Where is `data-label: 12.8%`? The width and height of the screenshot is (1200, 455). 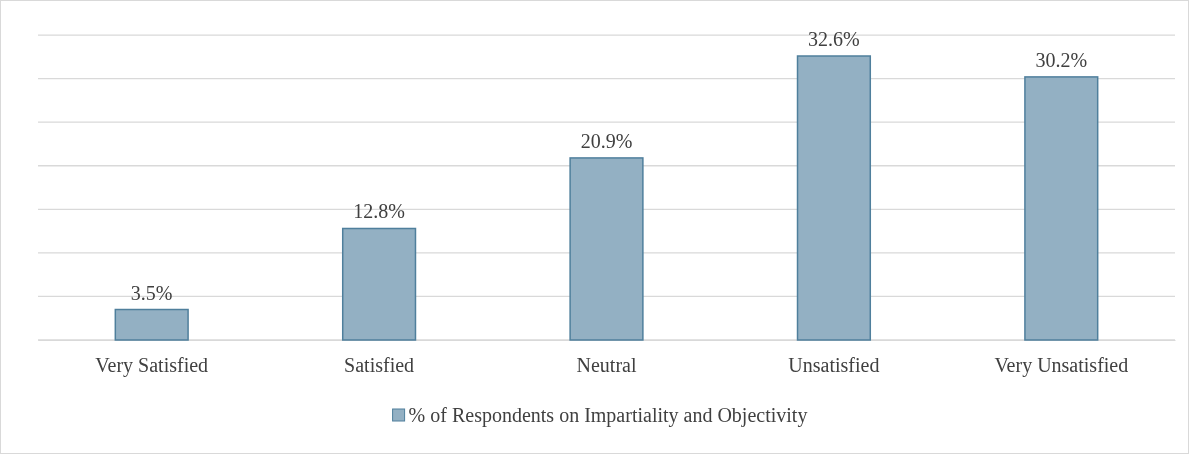
data-label: 12.8% is located at coordinates (379, 211).